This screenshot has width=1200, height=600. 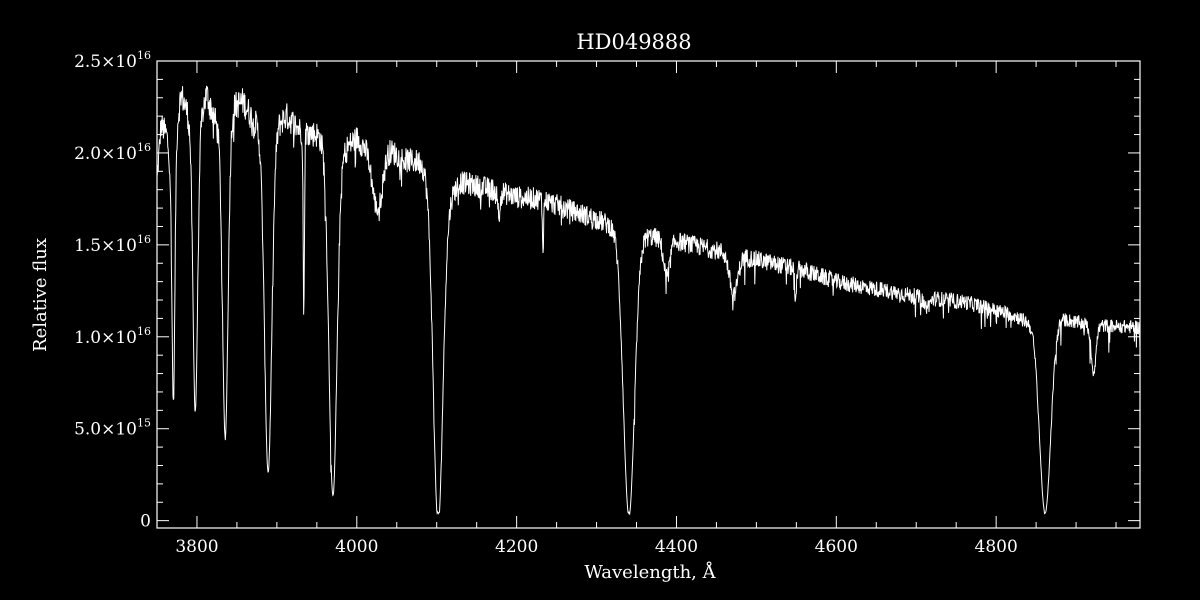 I want to click on y-tick-label: 0, so click(x=145, y=522).